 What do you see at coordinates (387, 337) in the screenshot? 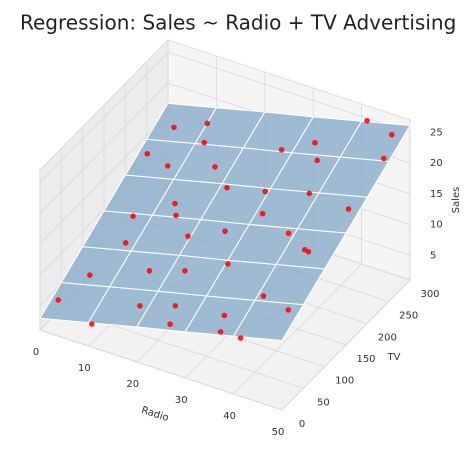
I see `y-tick-label: 200` at bounding box center [387, 337].